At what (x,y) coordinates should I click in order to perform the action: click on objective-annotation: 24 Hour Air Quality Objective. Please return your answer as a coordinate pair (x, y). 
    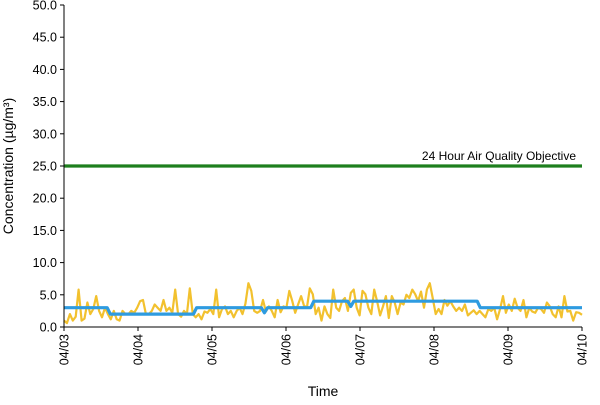
    Looking at the image, I should click on (499, 156).